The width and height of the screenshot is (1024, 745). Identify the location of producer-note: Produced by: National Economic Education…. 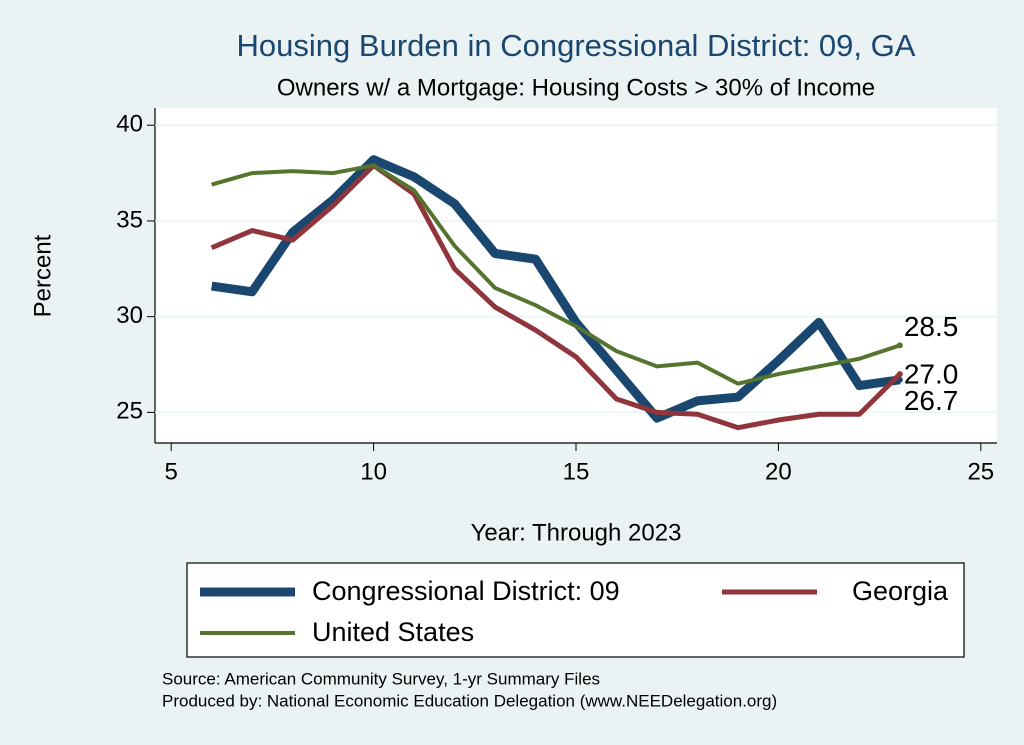
(469, 700).